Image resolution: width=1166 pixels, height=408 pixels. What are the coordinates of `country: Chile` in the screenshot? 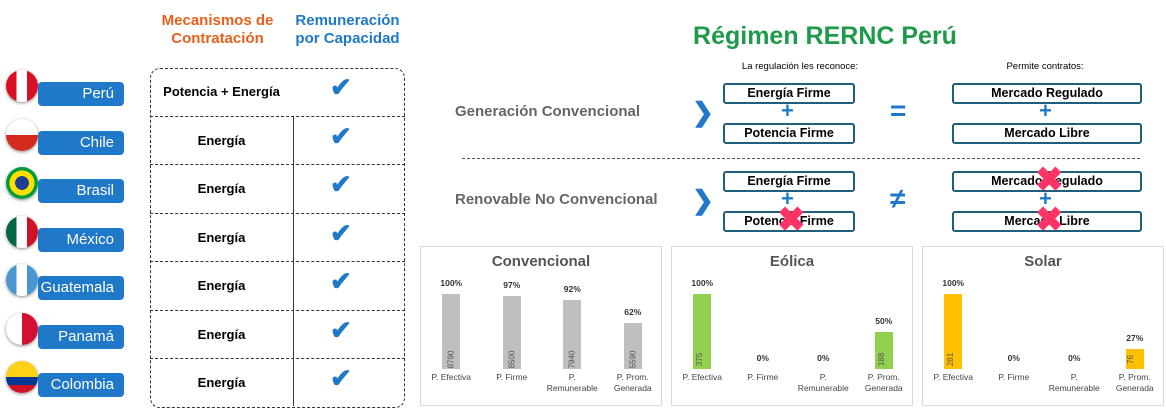 It's located at (81, 142).